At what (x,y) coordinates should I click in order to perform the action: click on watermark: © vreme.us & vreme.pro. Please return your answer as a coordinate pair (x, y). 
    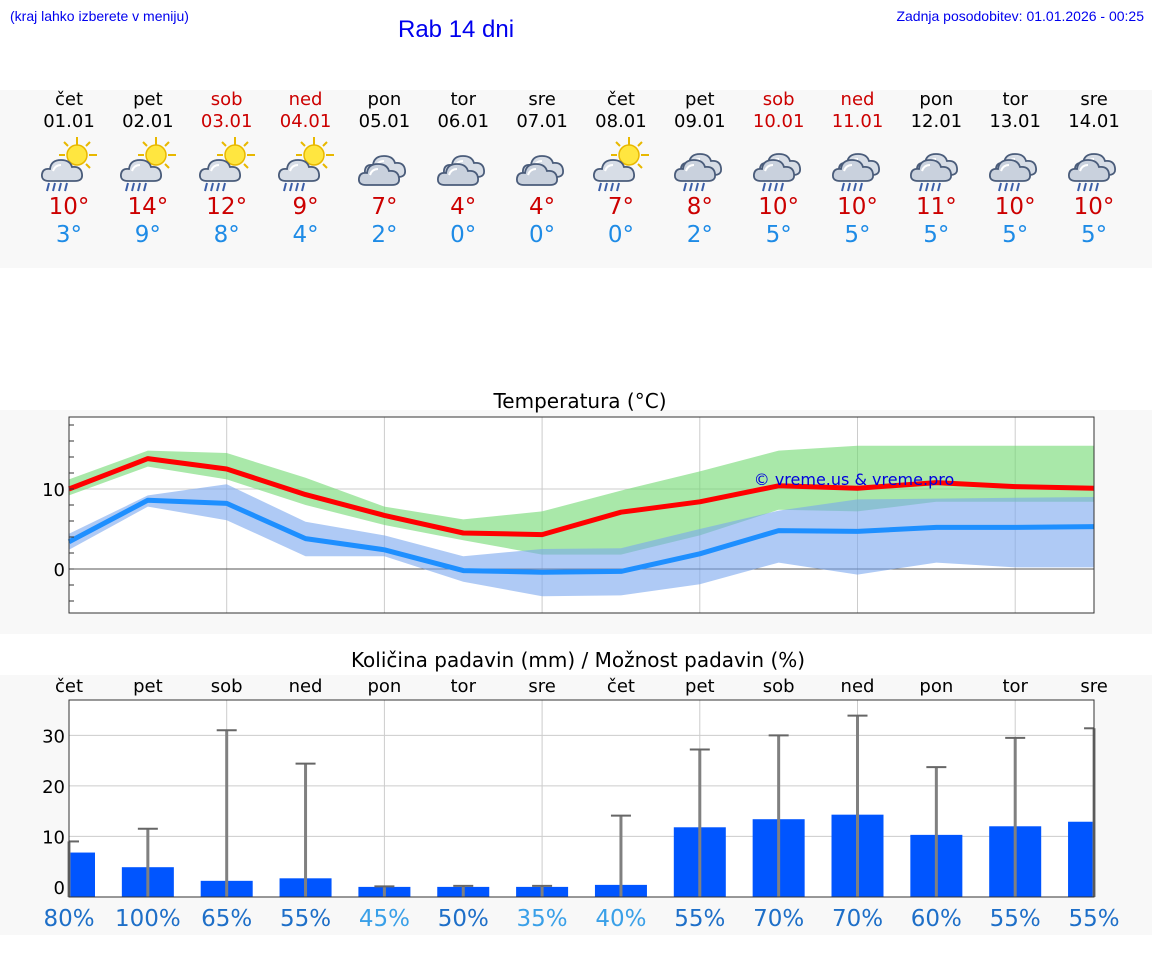
    Looking at the image, I should click on (854, 479).